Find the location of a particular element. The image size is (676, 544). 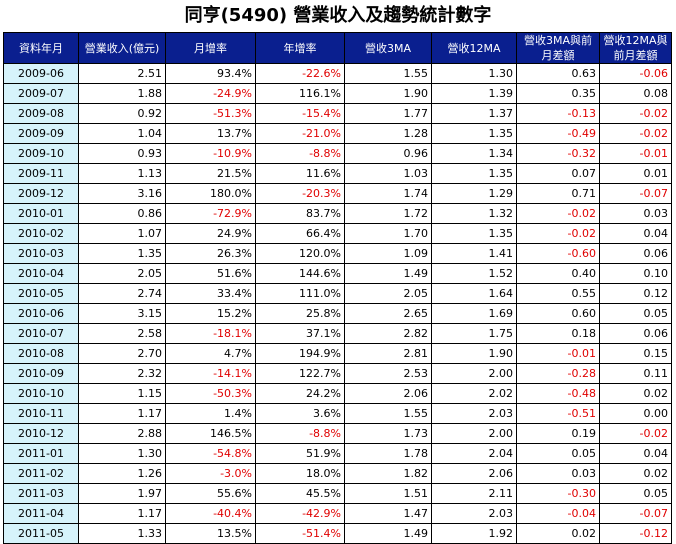

cell-mom: -54.8% is located at coordinates (210, 453).